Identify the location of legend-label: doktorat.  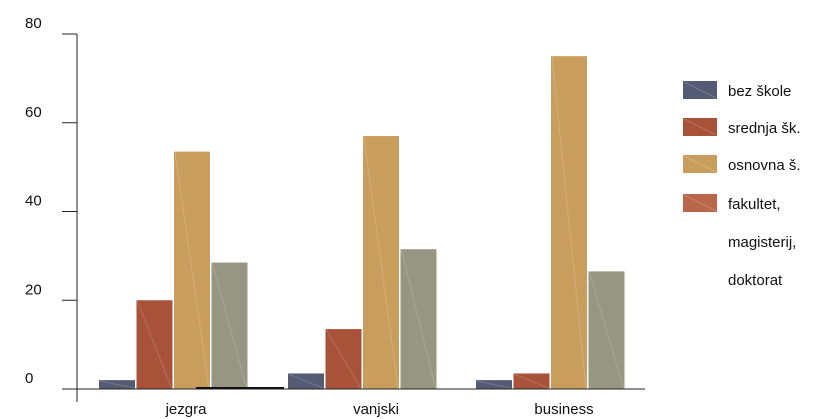
(755, 280).